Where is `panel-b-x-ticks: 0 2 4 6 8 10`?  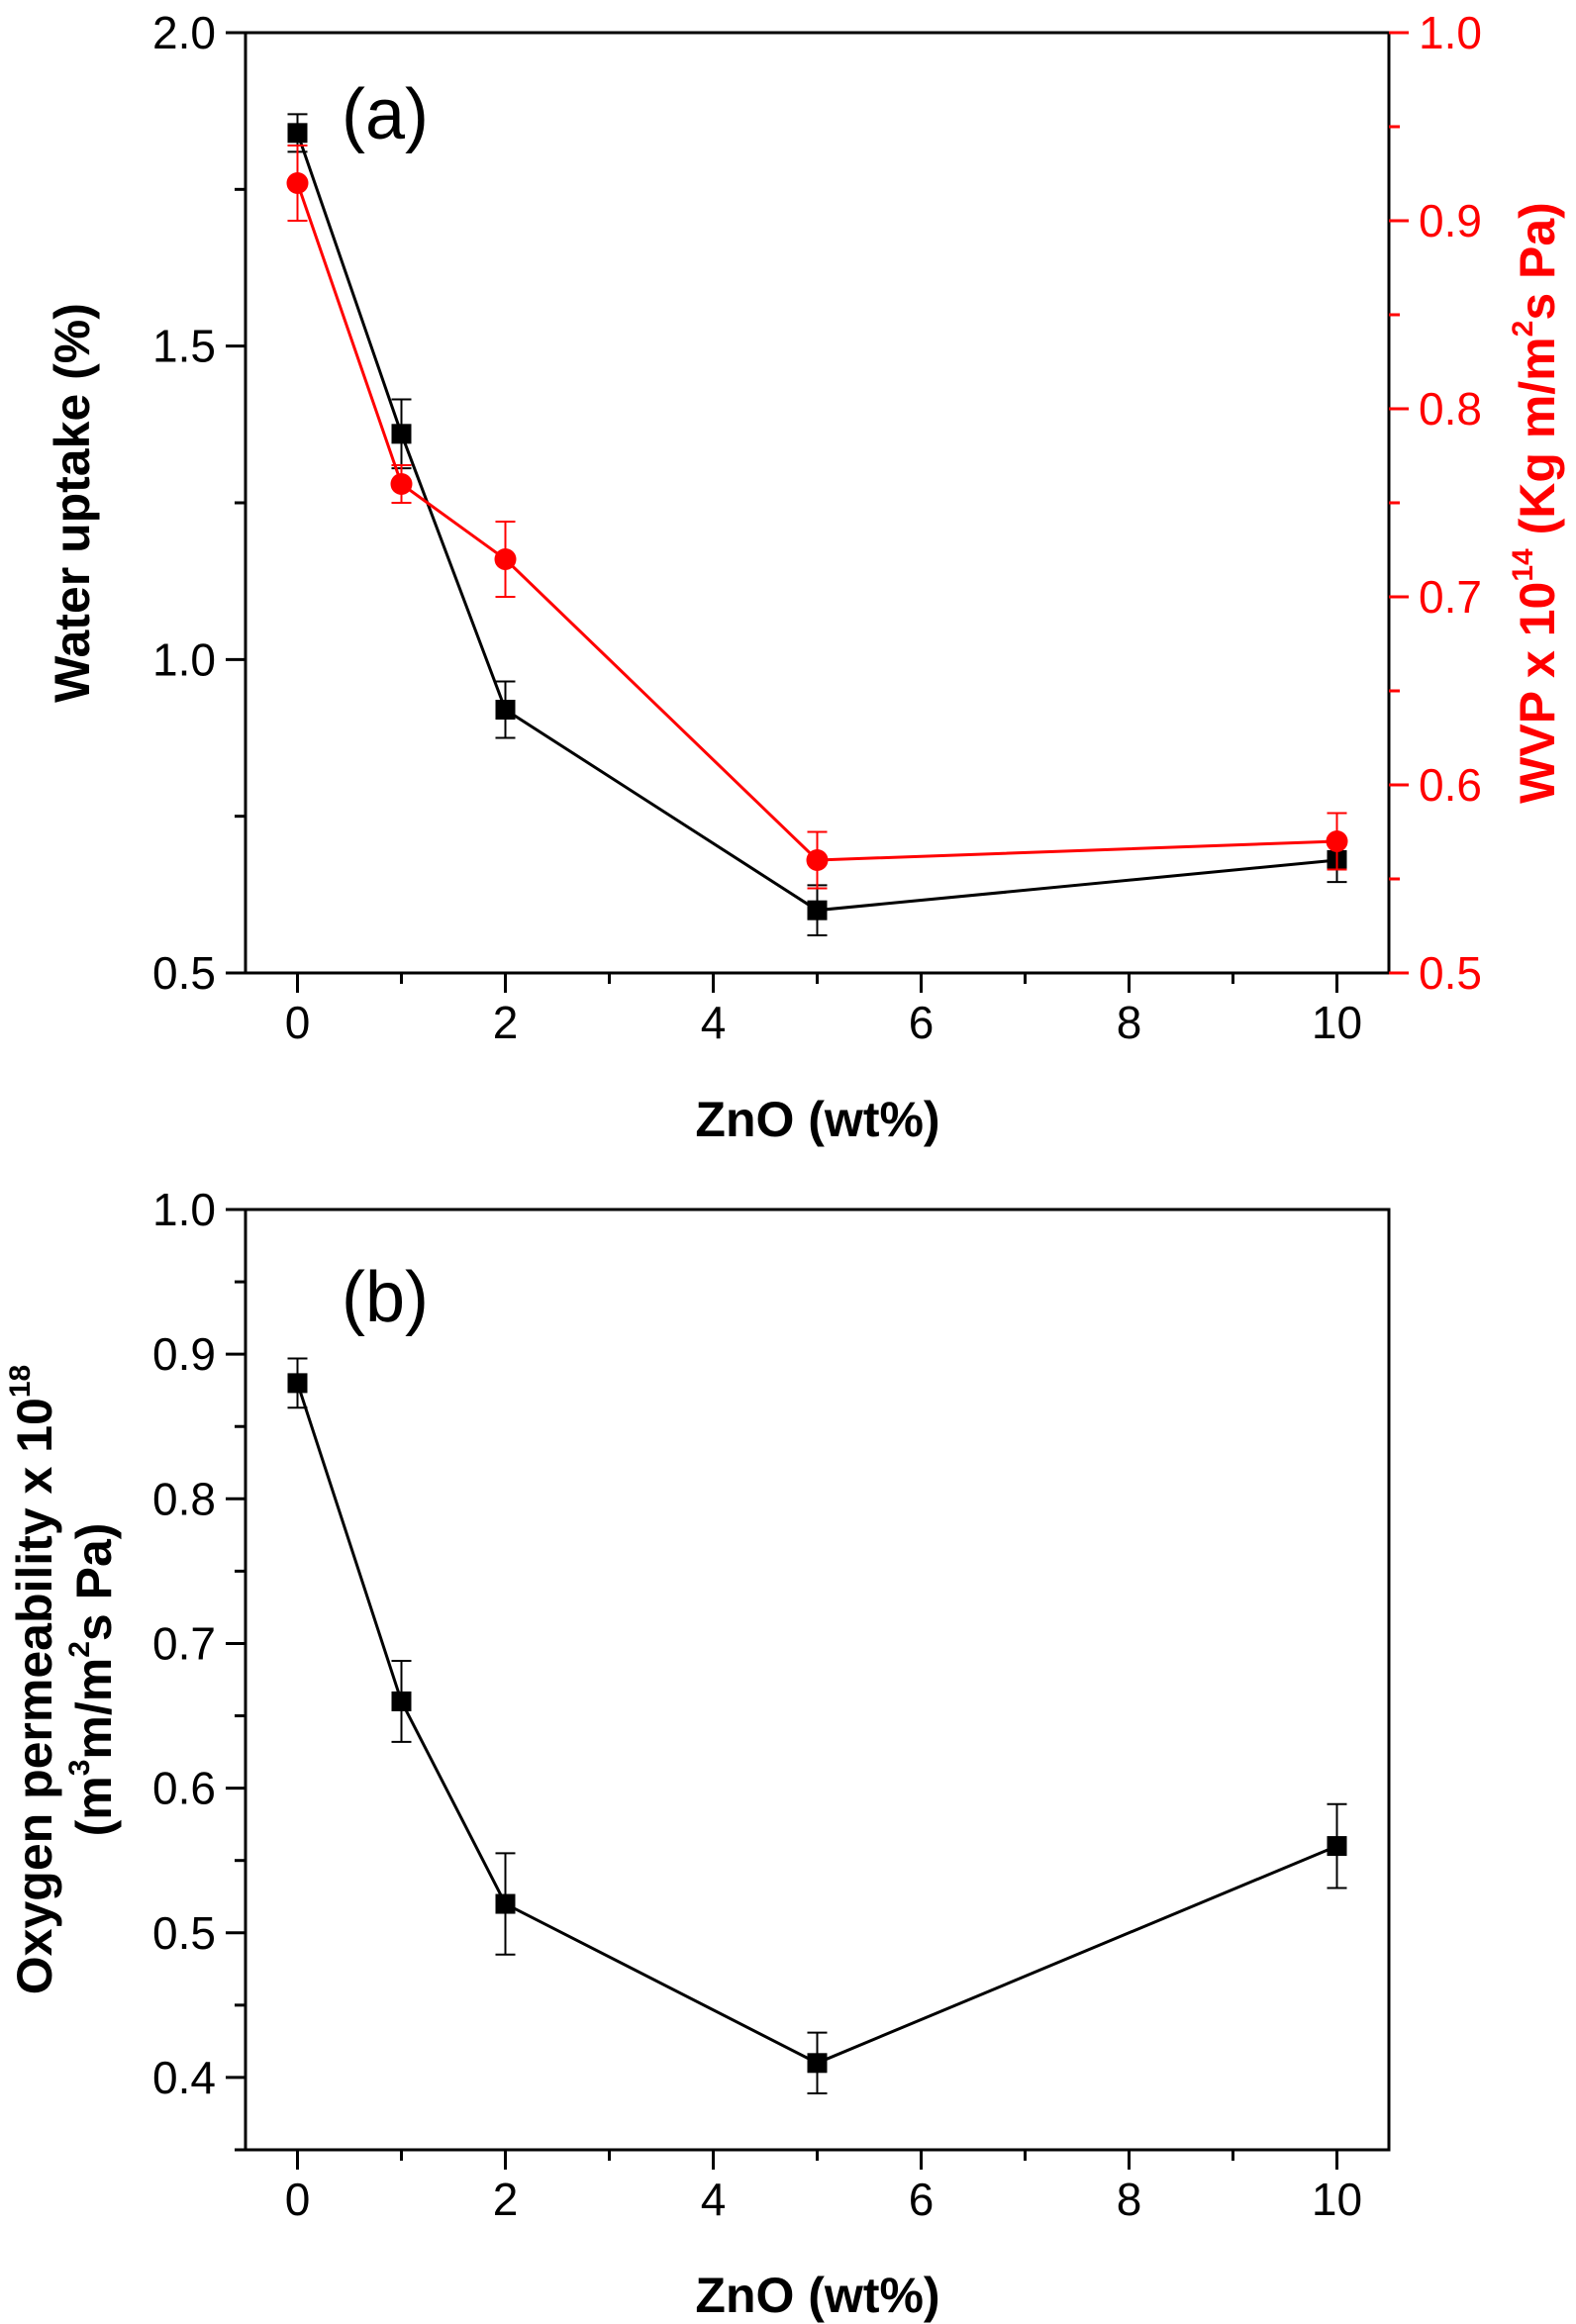 panel-b-x-ticks: 0 2 4 6 8 10 is located at coordinates (823, 2188).